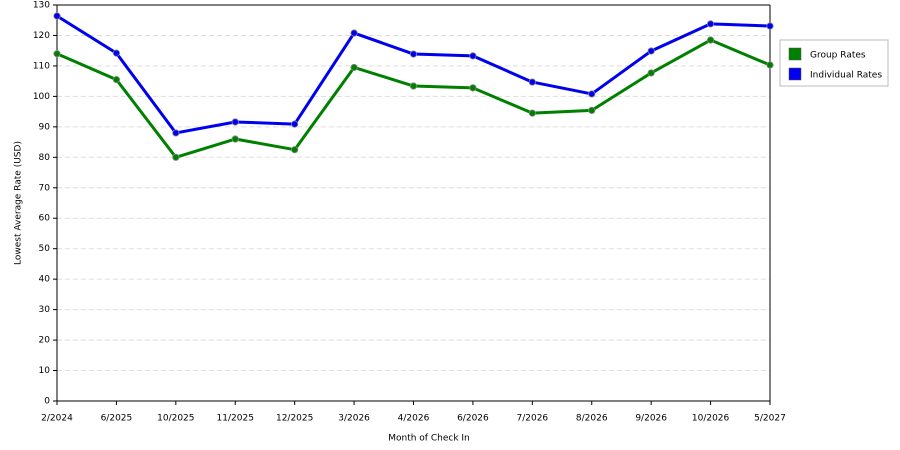 Image resolution: width=900 pixels, height=450 pixels. I want to click on y-tick-label: 10, so click(45, 371).